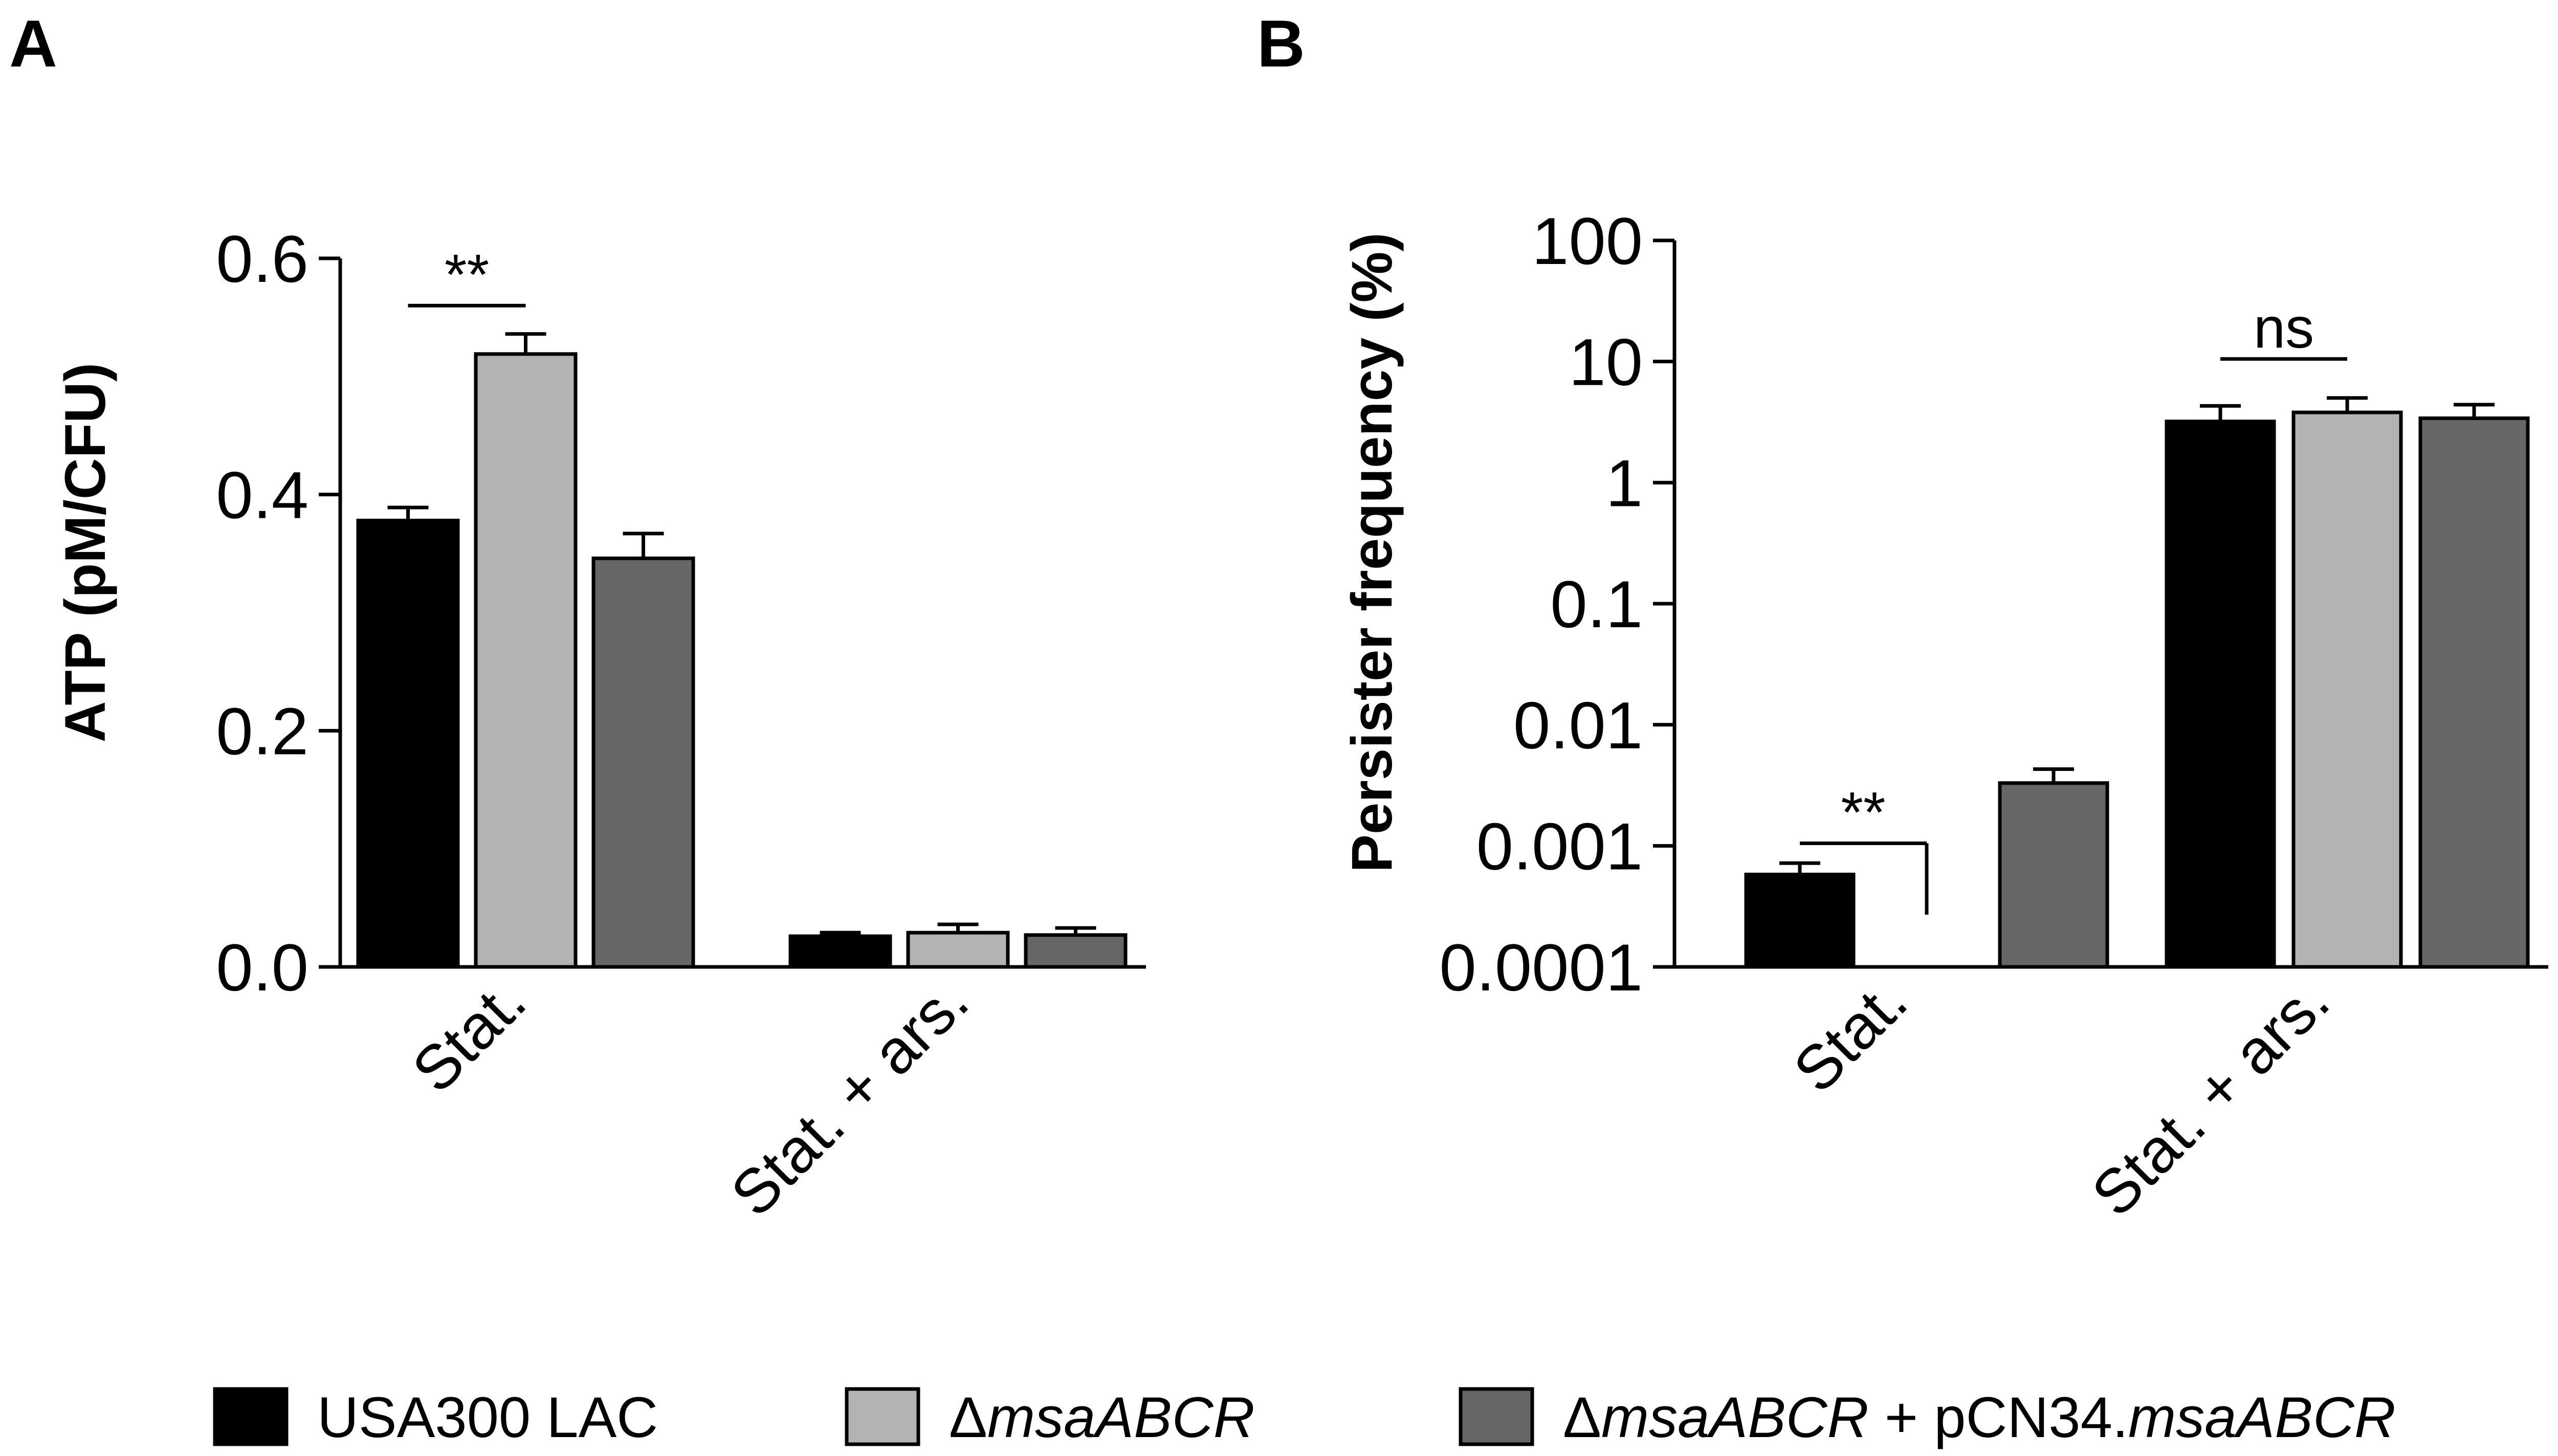  I want to click on y-tick-label: 0.6, so click(262, 259).